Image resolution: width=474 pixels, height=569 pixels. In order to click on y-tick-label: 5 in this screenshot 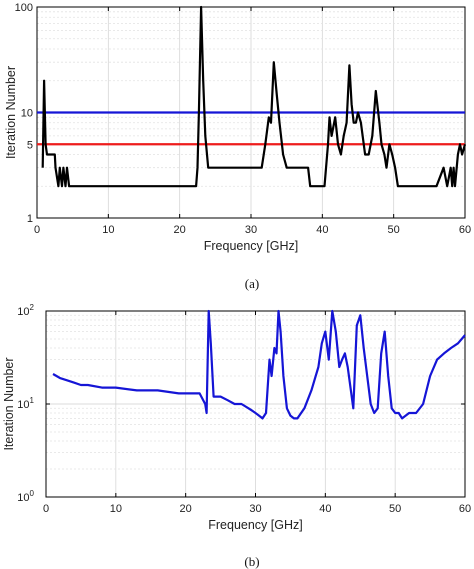, I will do `click(30, 145)`.